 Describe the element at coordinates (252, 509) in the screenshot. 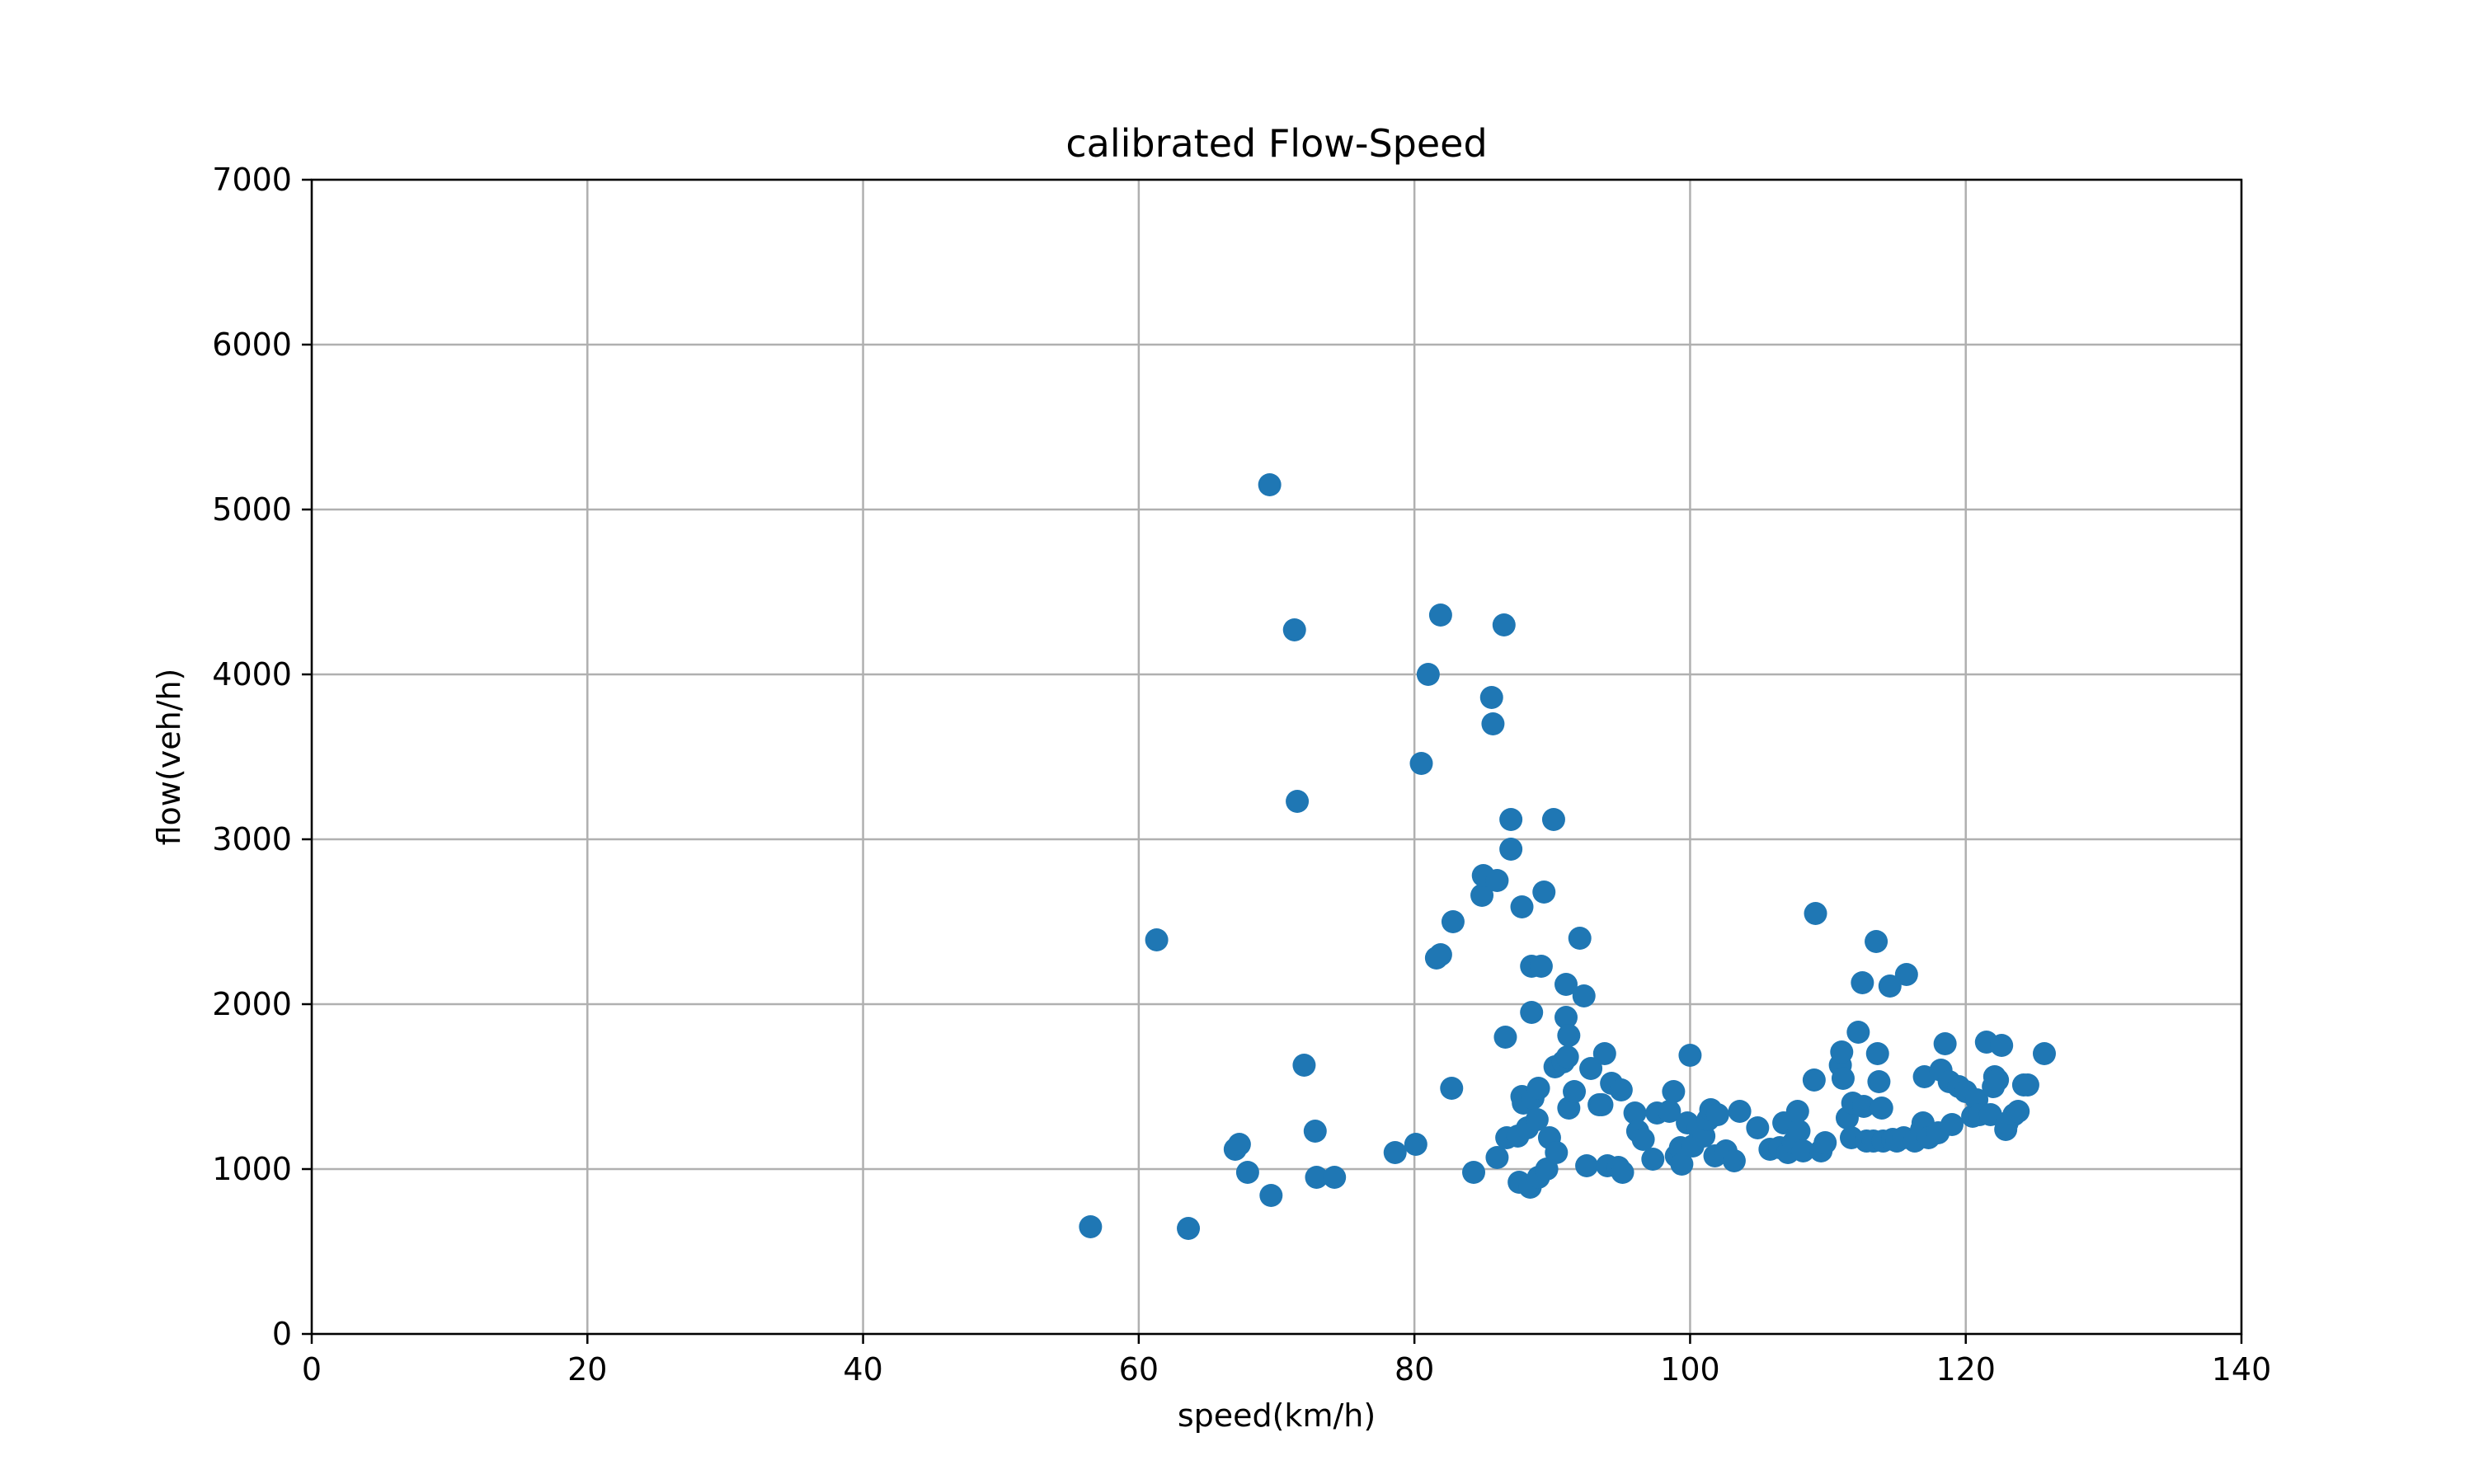

I see `y-tick-label: 5000` at that location.